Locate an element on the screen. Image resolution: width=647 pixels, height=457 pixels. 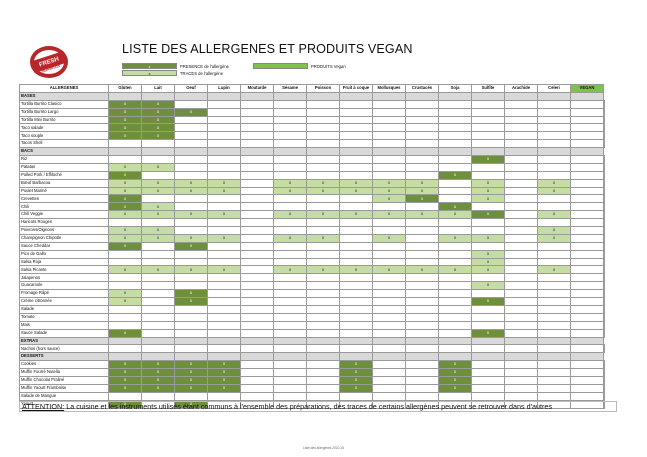
table-row: Sauce Cheddar x x is located at coordinates (312, 246).